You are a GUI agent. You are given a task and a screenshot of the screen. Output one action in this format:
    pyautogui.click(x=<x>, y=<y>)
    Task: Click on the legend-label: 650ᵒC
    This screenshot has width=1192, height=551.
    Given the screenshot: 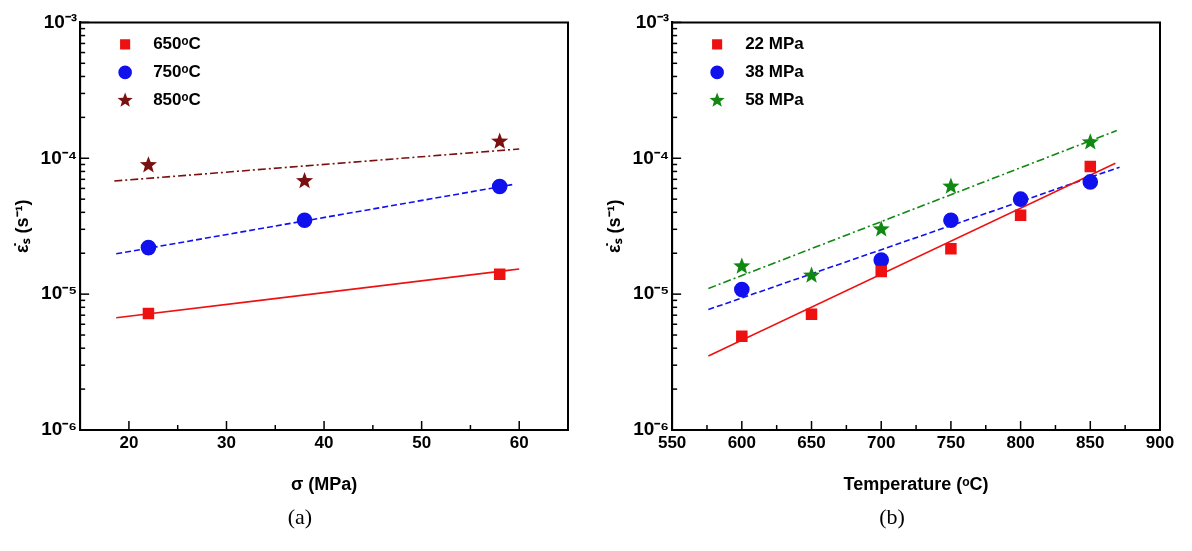 What is the action you would take?
    pyautogui.click(x=177, y=44)
    